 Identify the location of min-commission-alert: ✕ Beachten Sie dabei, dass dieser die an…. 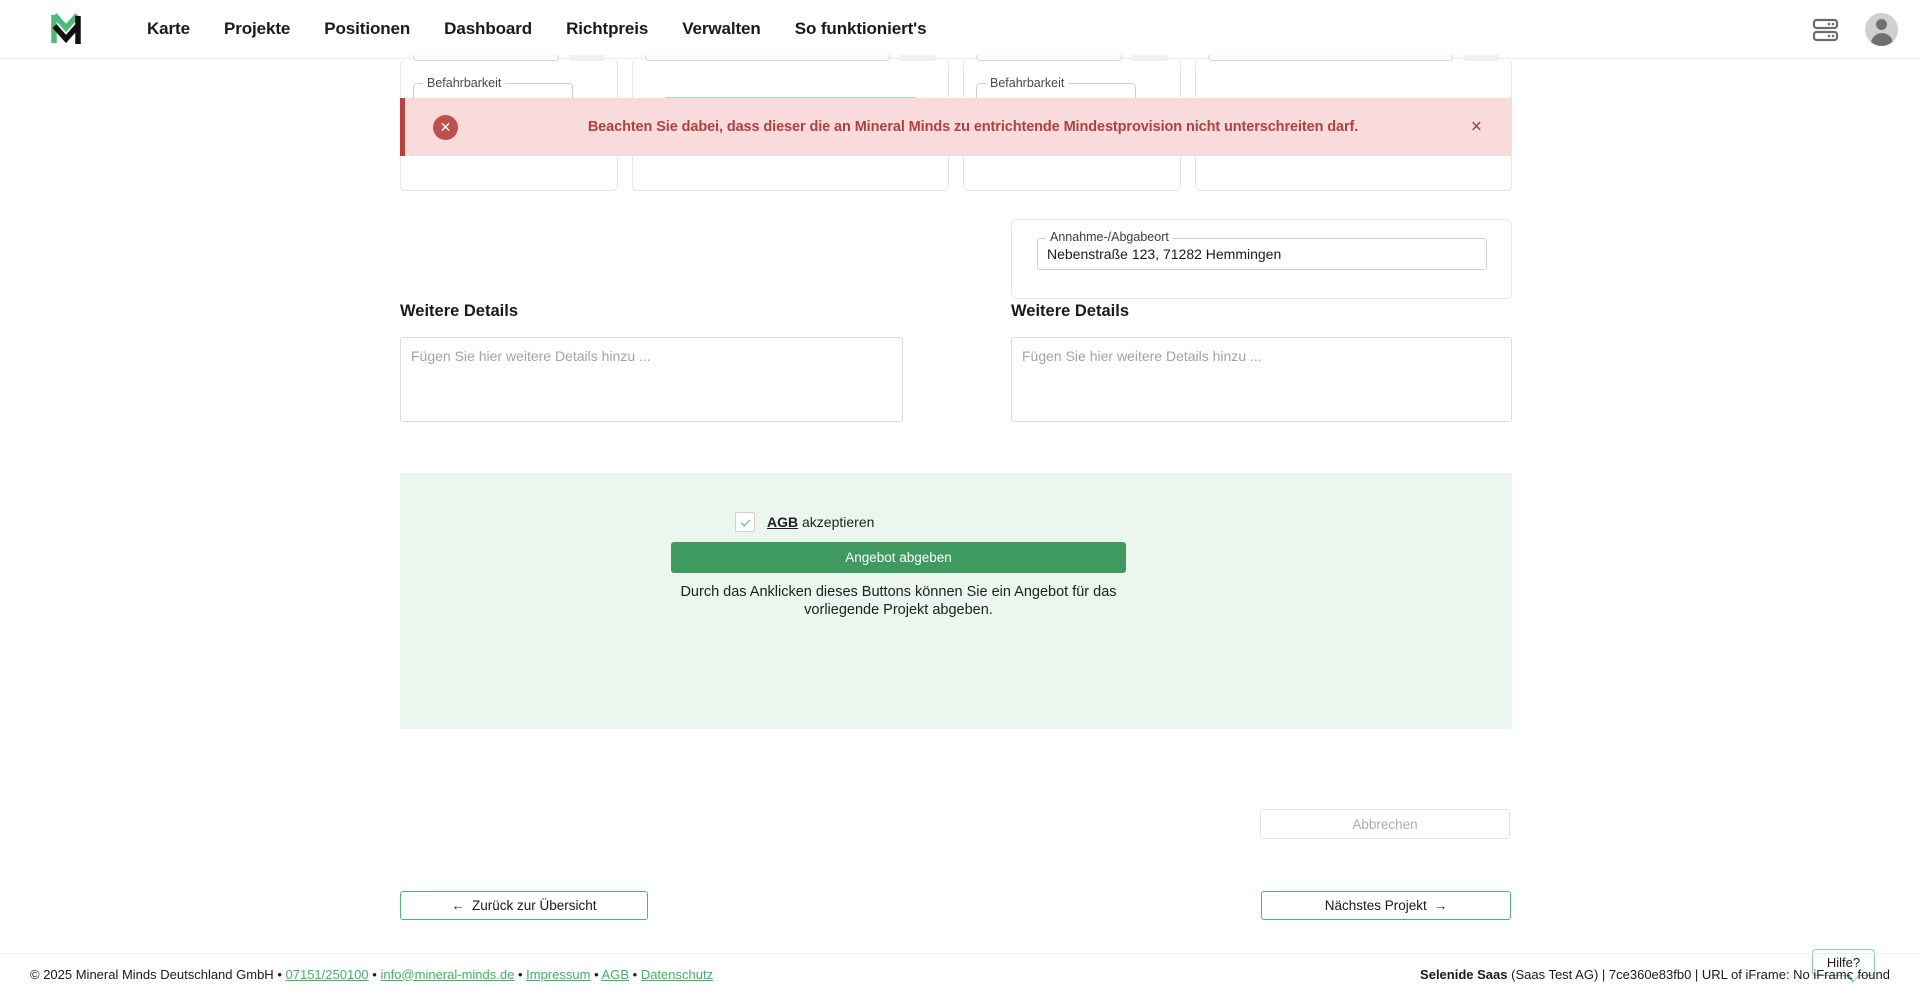
(956, 127).